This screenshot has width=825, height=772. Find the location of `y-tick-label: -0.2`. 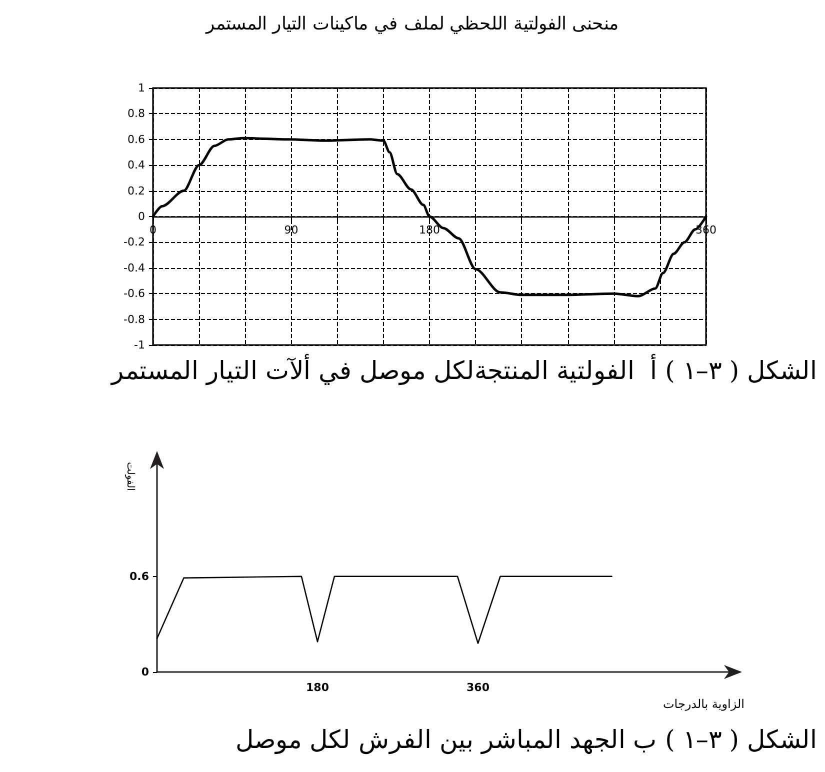

y-tick-label: -0.2 is located at coordinates (134, 242).